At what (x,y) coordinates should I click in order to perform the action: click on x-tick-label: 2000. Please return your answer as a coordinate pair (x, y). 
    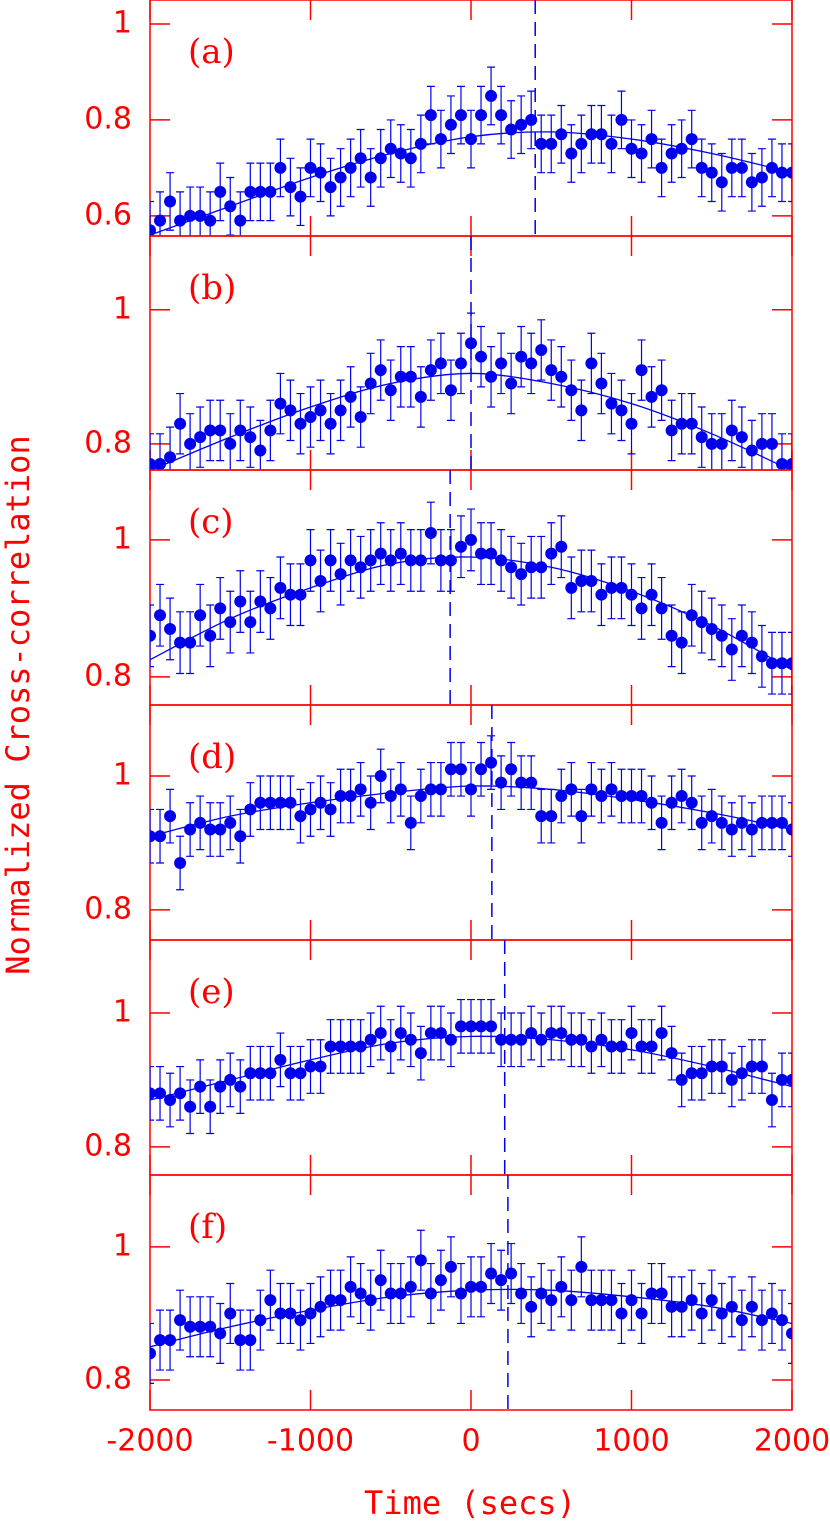
    Looking at the image, I should click on (792, 1441).